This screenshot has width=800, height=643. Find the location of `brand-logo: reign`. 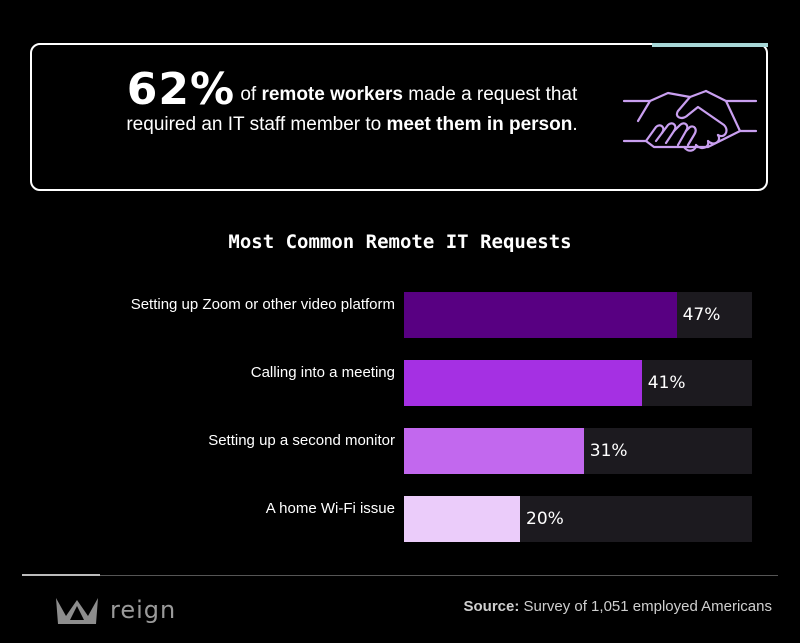

brand-logo: reign is located at coordinates (129, 611).